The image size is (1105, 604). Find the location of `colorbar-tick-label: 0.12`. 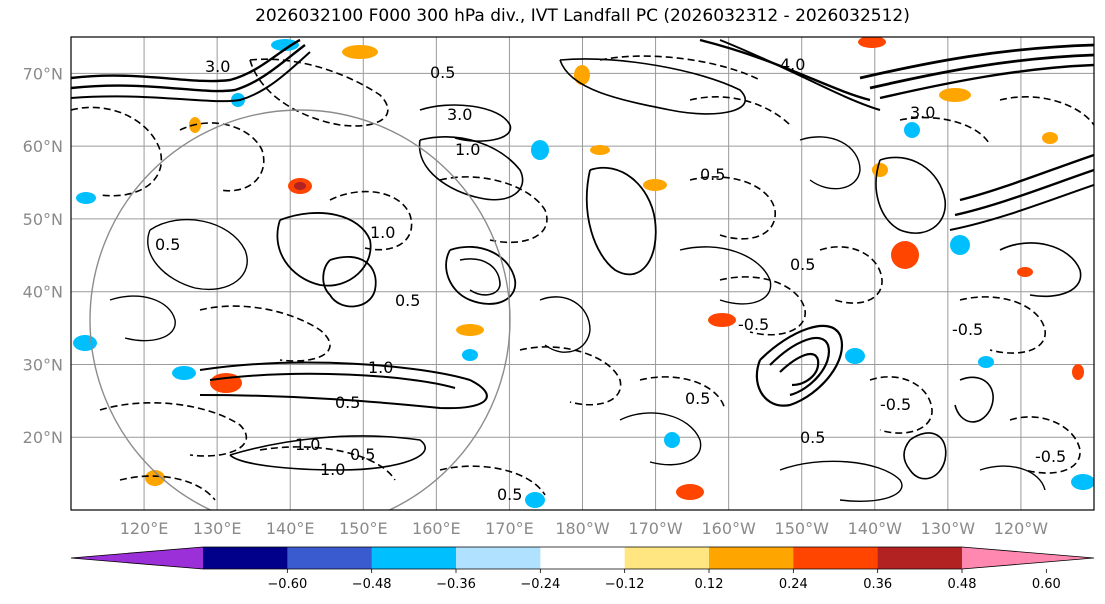

colorbar-tick-label: 0.12 is located at coordinates (709, 584).